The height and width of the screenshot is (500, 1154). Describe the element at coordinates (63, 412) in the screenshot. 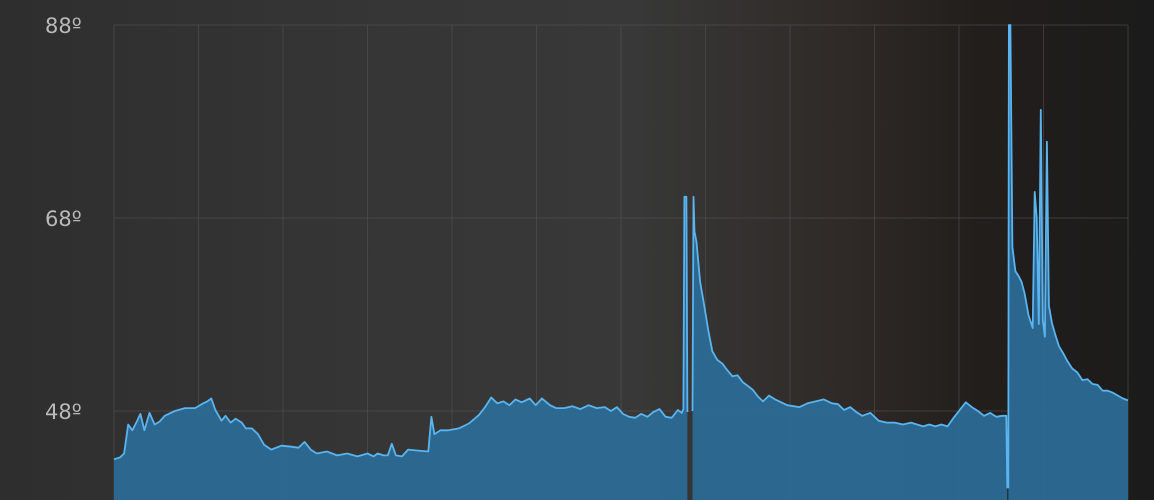

I see `y-tick-label: 48º` at that location.